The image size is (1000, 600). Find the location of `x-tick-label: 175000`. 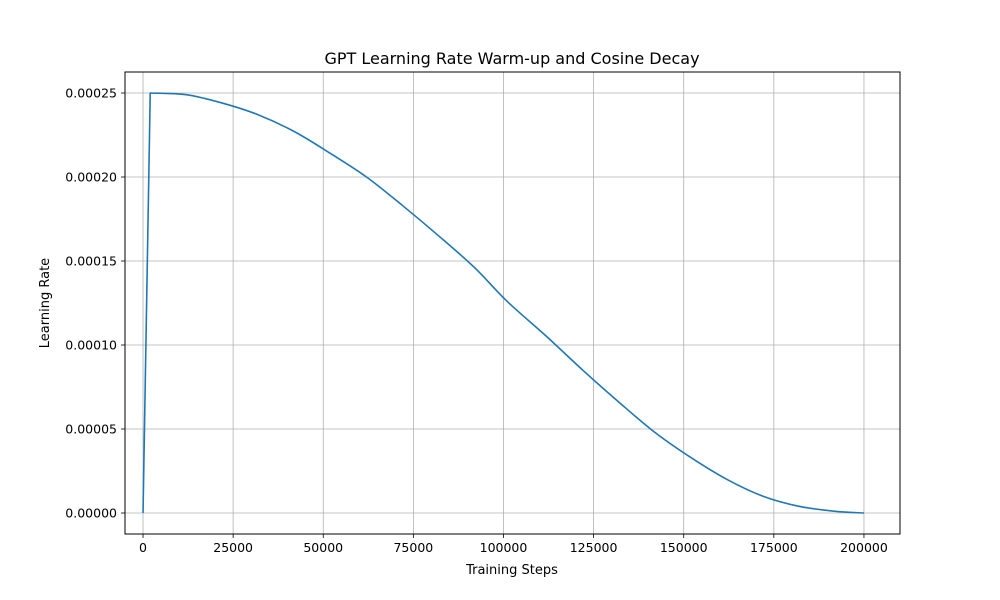

x-tick-label: 175000 is located at coordinates (774, 547).